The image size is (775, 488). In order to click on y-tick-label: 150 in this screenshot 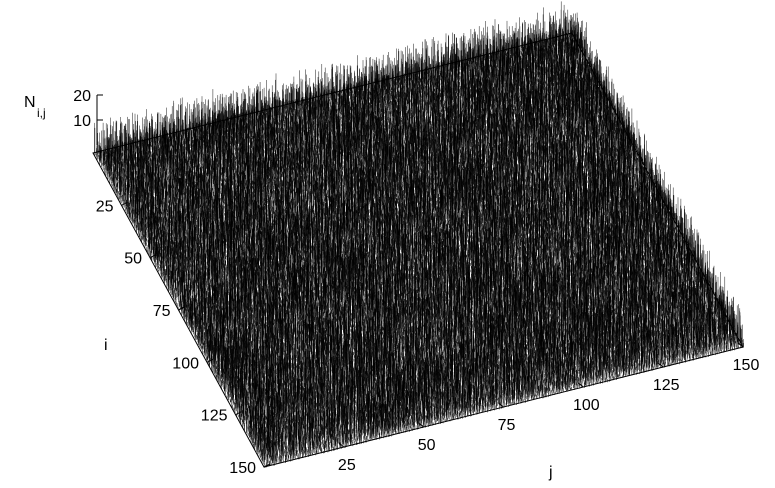, I will do `click(242, 468)`.